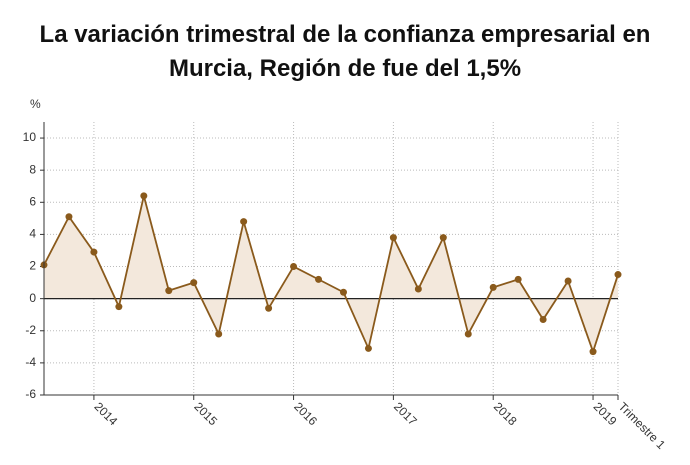 This screenshot has width=690, height=465. I want to click on x-tick-label: 2017, so click(405, 413).